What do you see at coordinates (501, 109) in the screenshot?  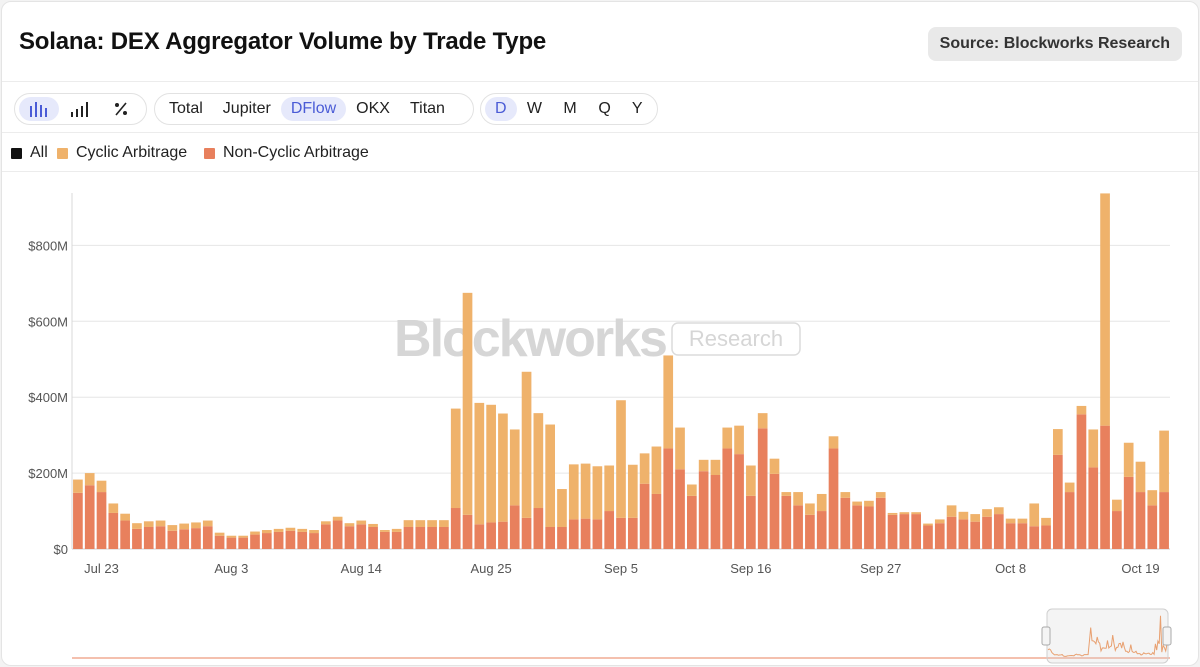 I see `tab-daily: D` at bounding box center [501, 109].